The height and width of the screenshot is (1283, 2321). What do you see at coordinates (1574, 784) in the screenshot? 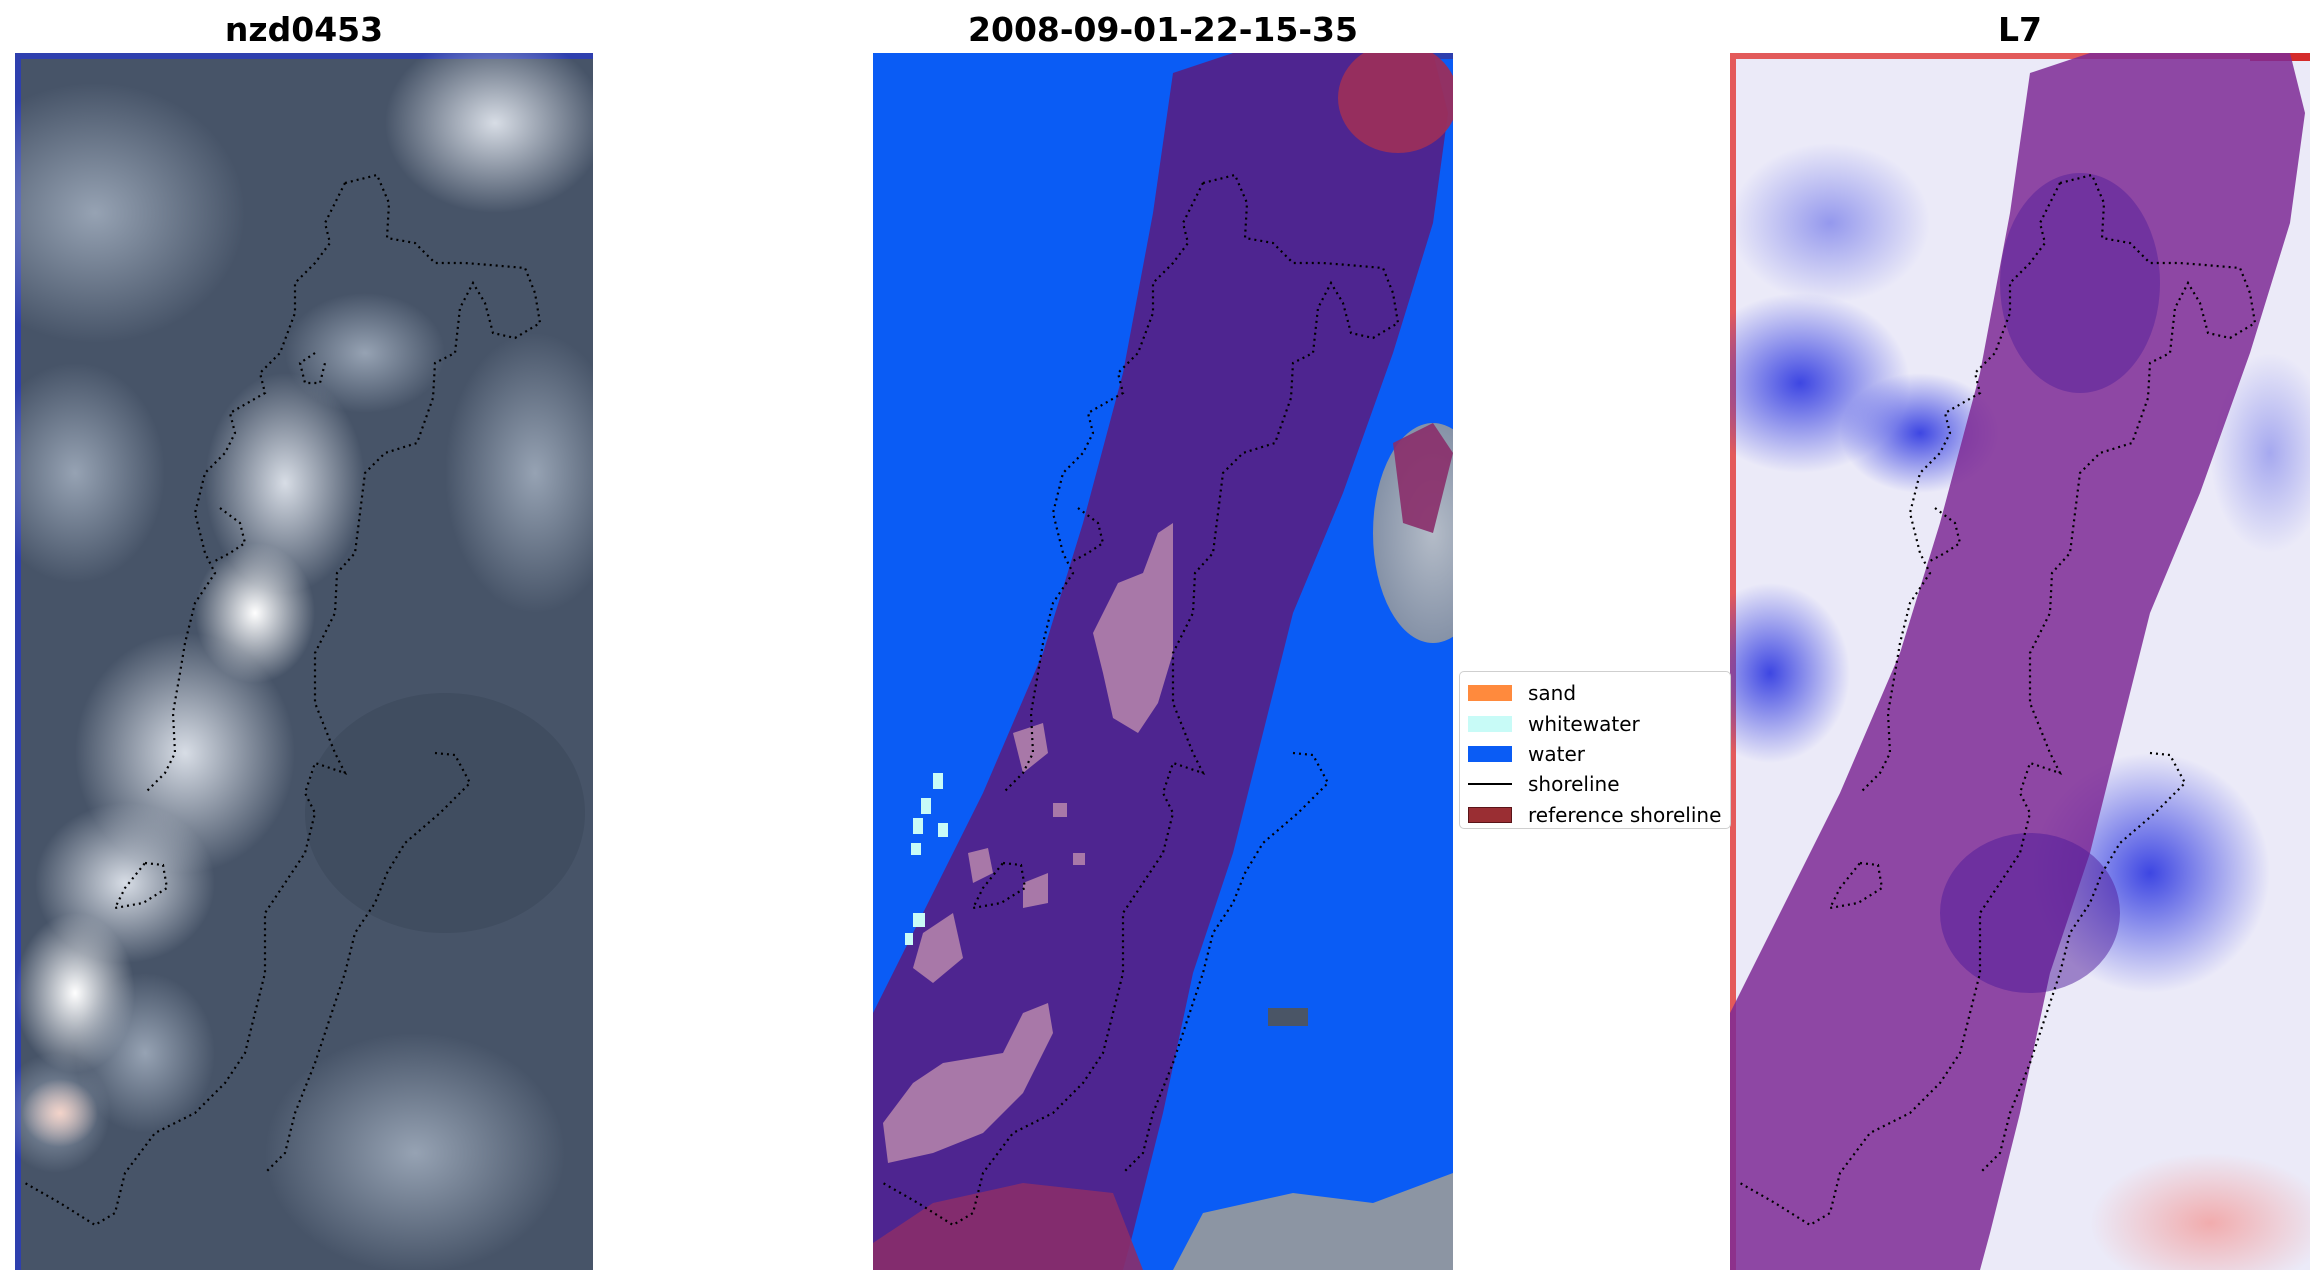
I see `legend-label-shoreline: shoreline` at bounding box center [1574, 784].